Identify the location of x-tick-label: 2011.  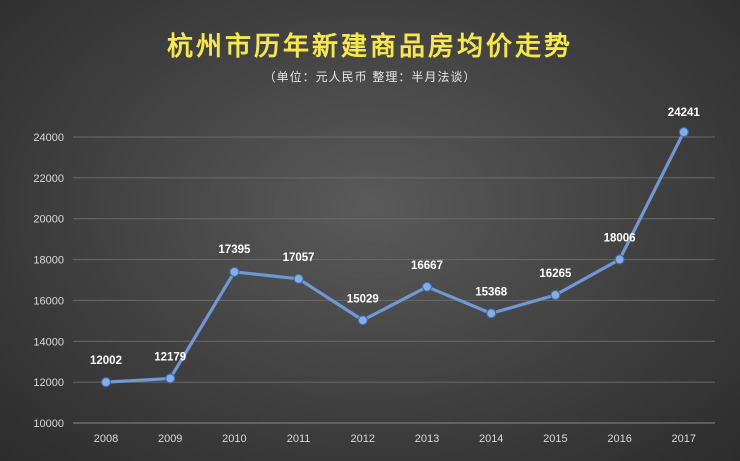
(299, 439).